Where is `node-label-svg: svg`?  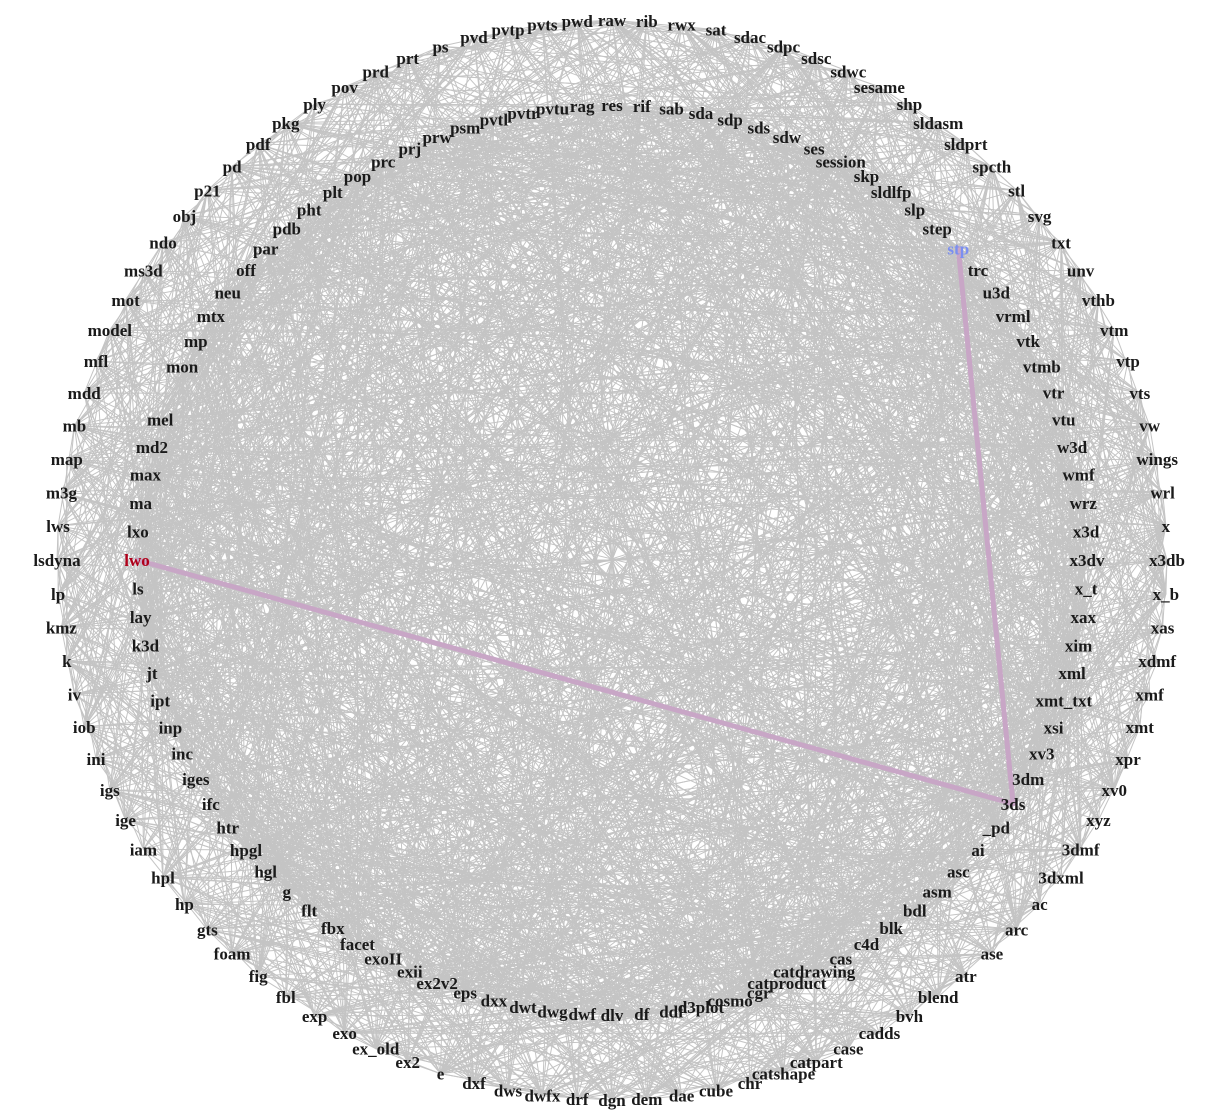
node-label-svg: svg is located at coordinates (1040, 216).